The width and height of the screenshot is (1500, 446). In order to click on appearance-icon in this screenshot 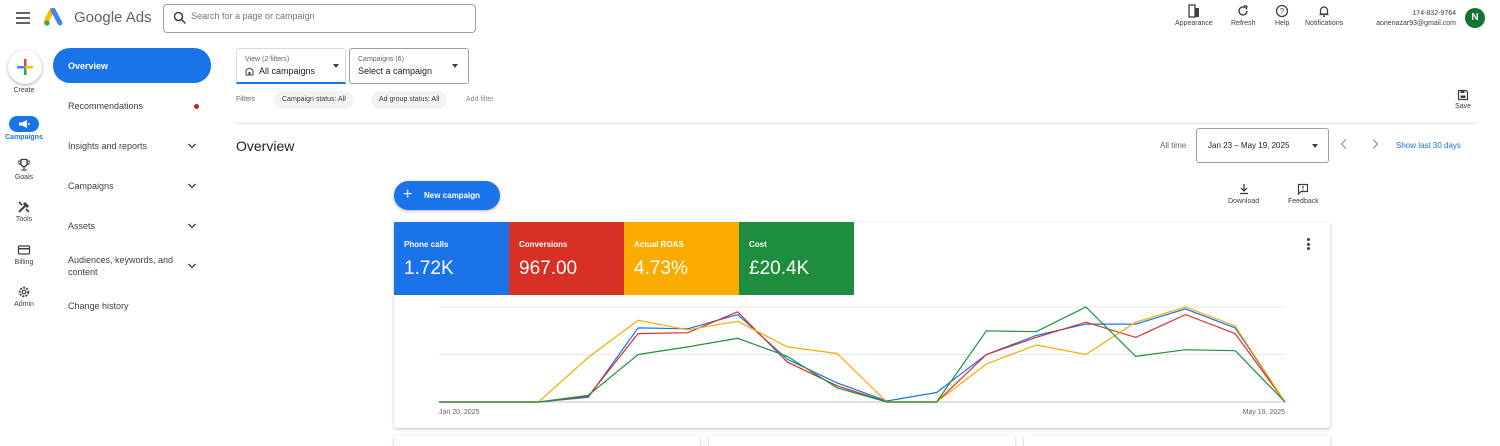, I will do `click(1193, 11)`.